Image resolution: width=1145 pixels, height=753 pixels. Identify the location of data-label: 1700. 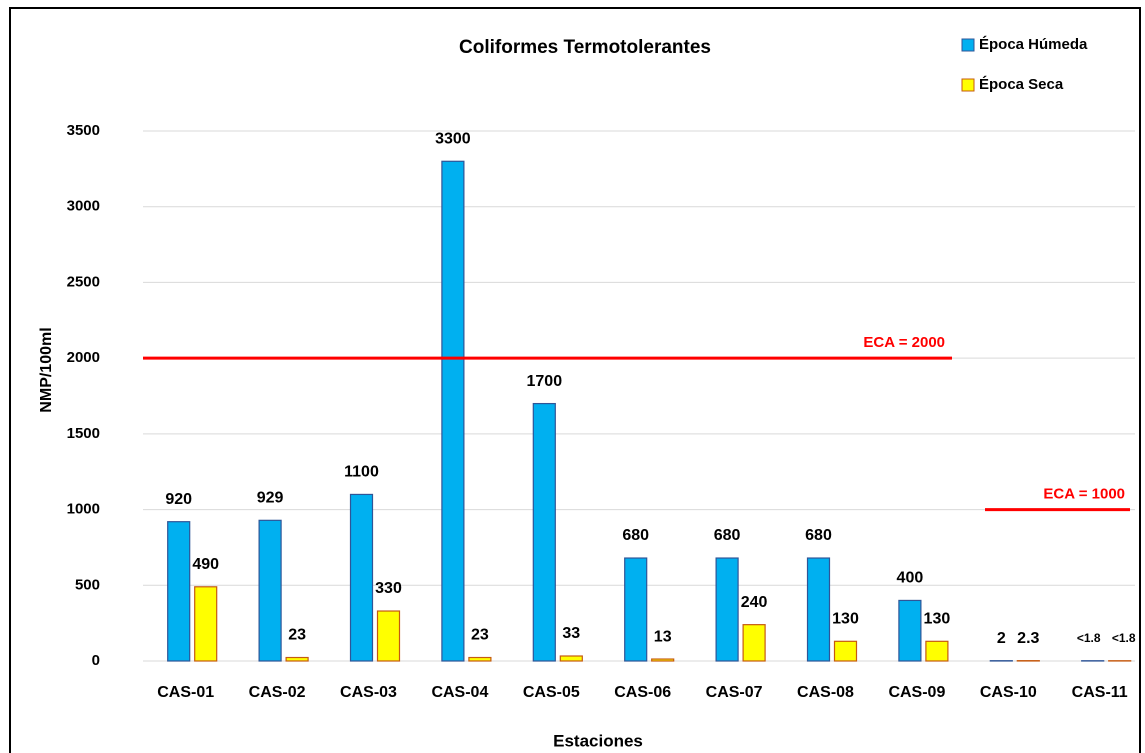
(545, 381).